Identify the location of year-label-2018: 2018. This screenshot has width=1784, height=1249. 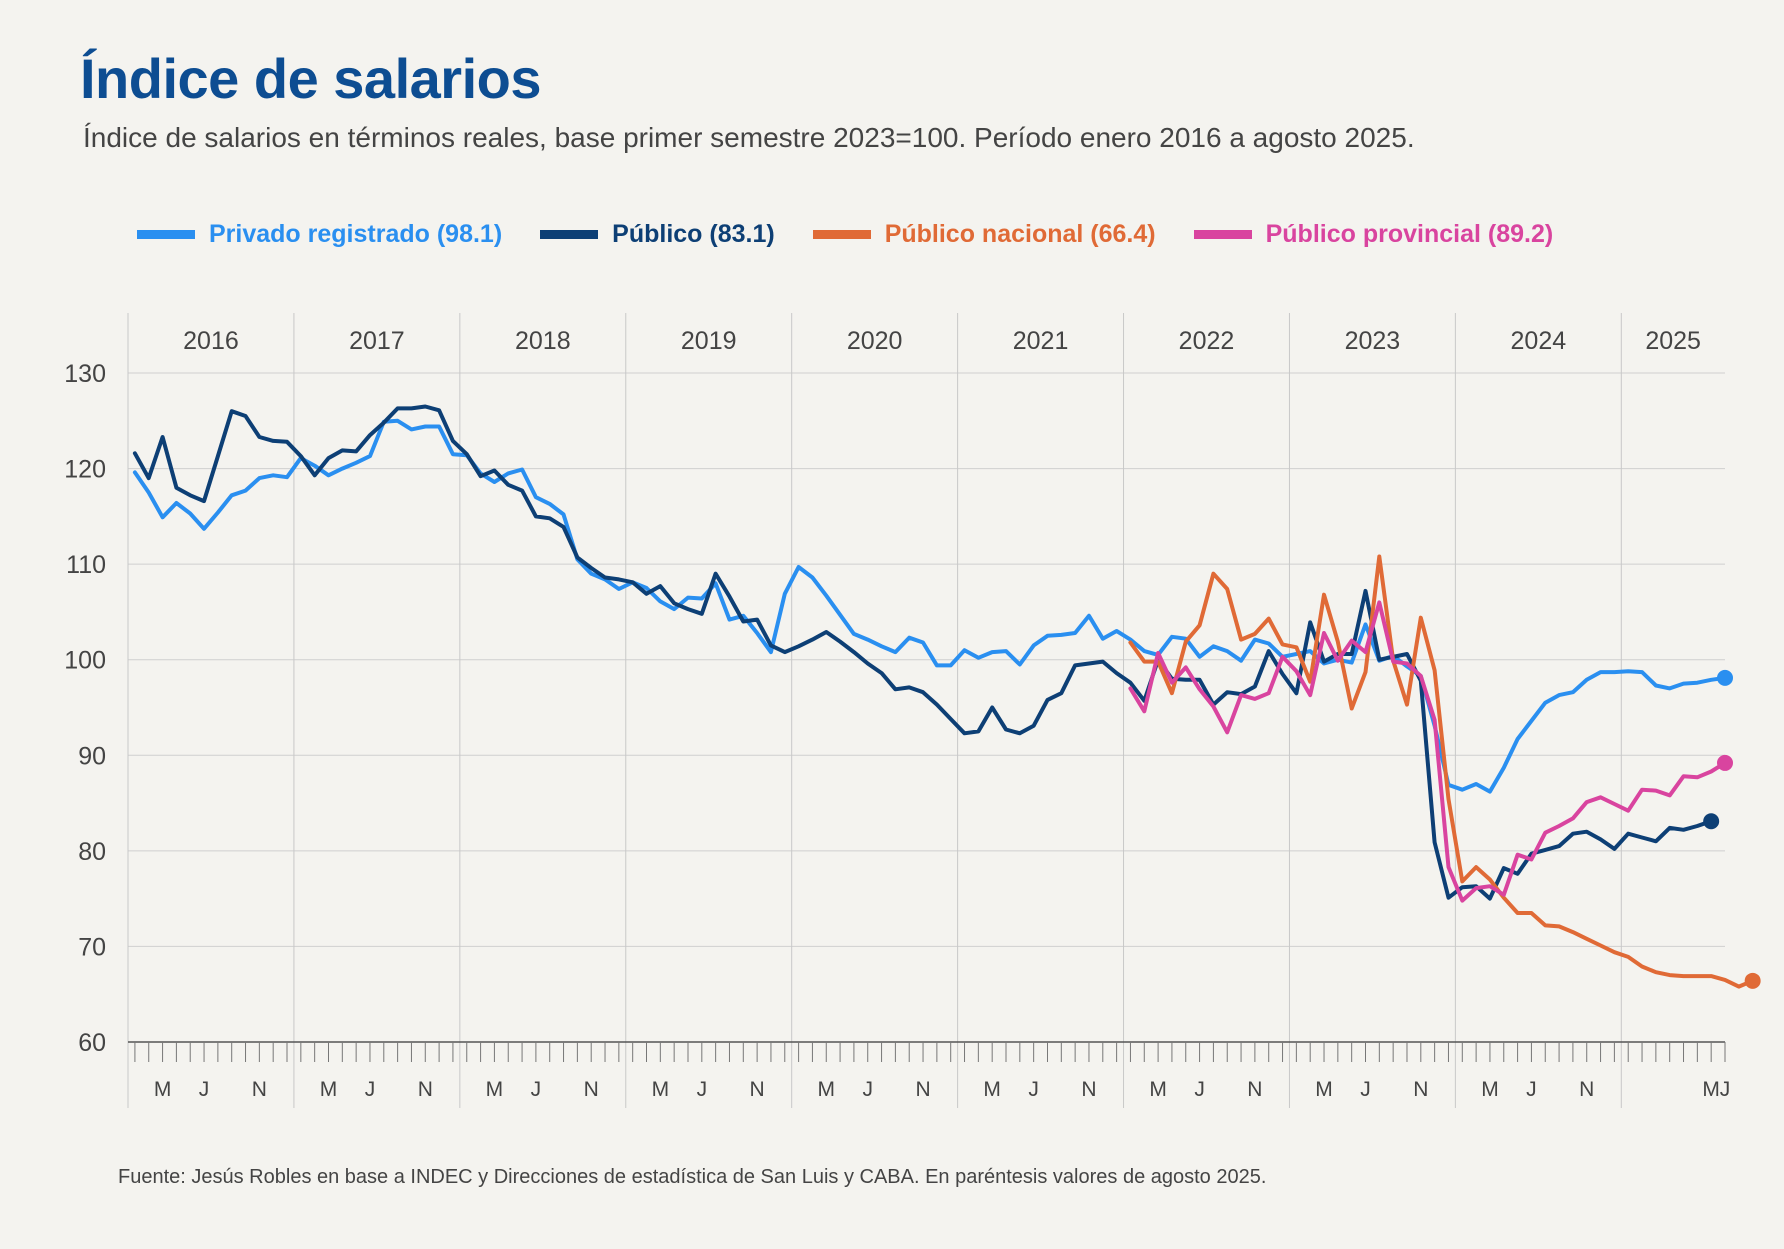
(543, 341).